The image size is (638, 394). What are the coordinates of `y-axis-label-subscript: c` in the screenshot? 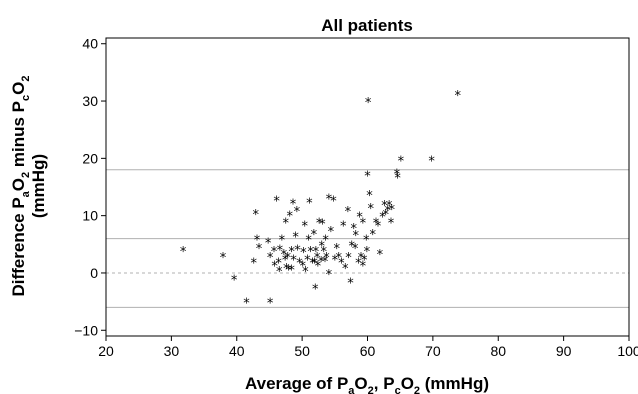 It's located at (26, 98).